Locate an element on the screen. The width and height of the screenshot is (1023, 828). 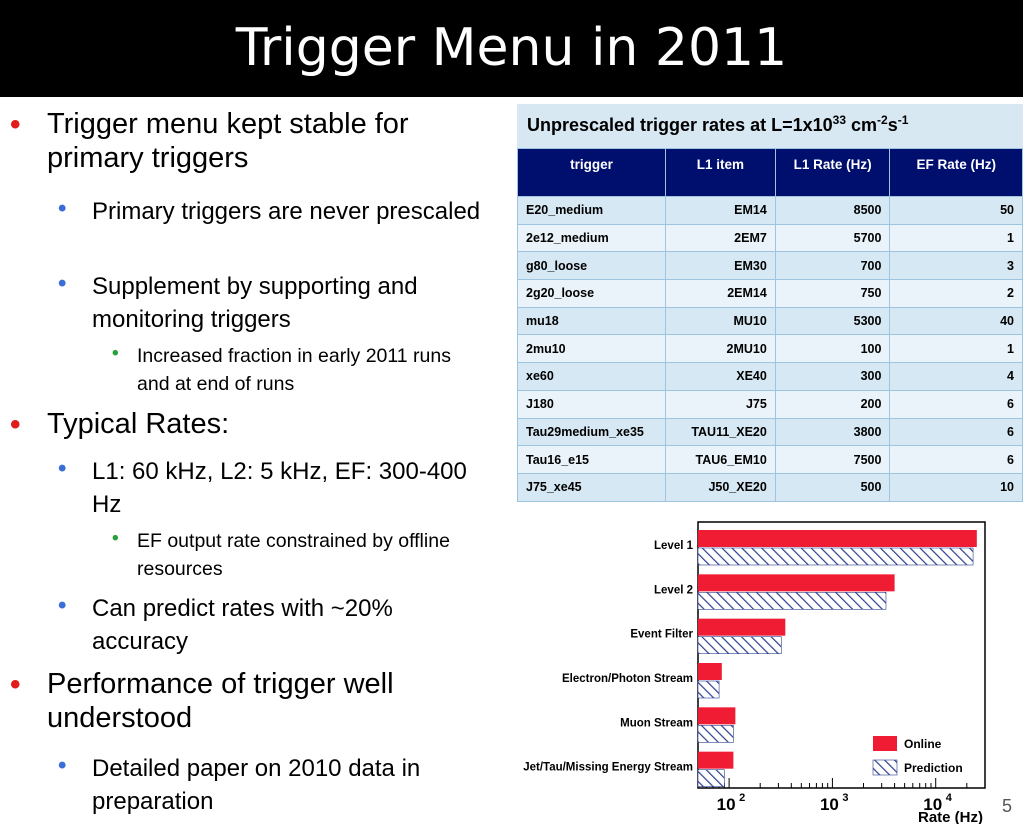
bullet-text: Primary triggers are never prescaled is located at coordinates (286, 211).